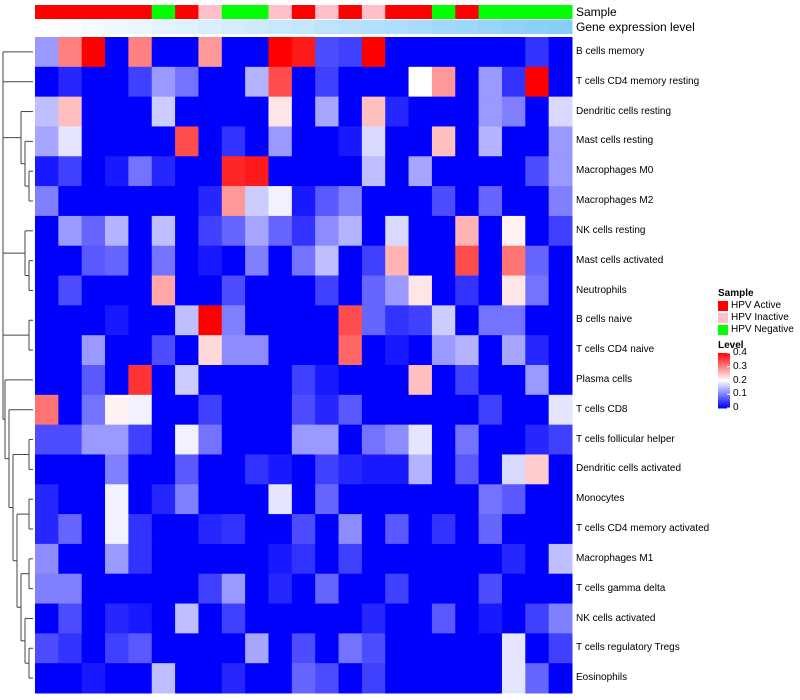 Image resolution: width=800 pixels, height=700 pixels. I want to click on sample-annotation-cell, so click(163, 12).